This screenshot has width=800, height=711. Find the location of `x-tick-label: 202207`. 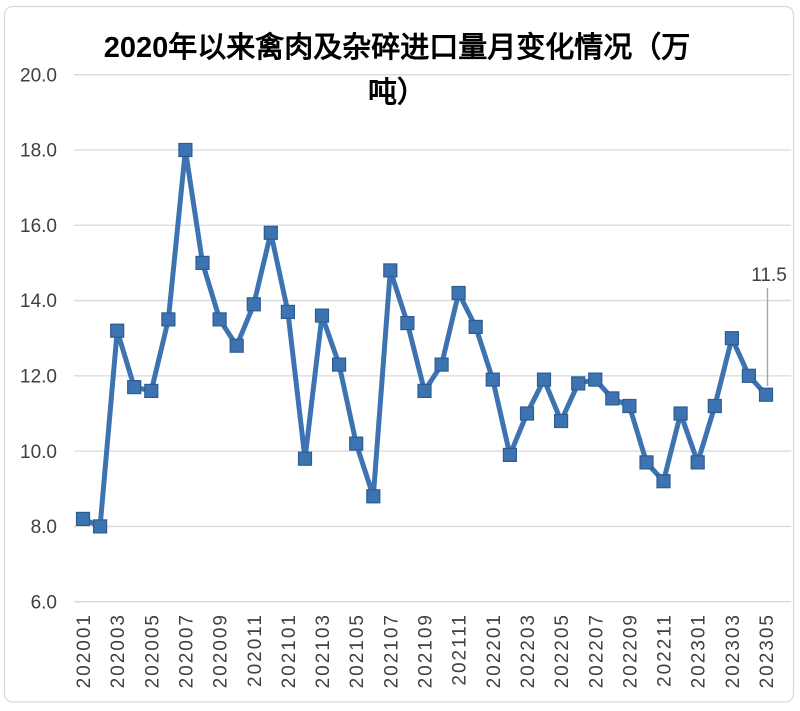

x-tick-label: 202207 is located at coordinates (596, 650).